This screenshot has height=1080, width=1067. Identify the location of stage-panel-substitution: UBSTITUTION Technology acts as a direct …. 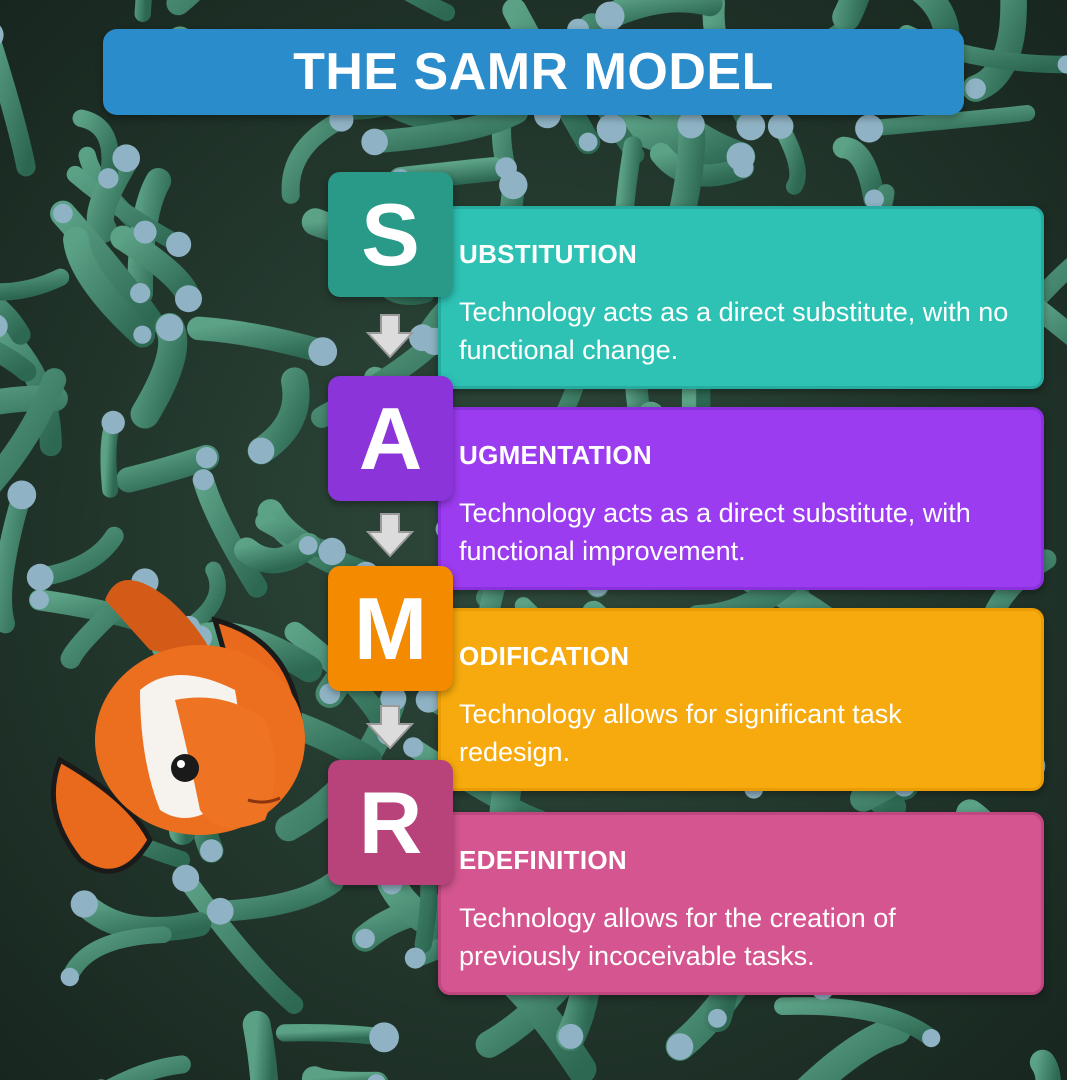
(741, 297).